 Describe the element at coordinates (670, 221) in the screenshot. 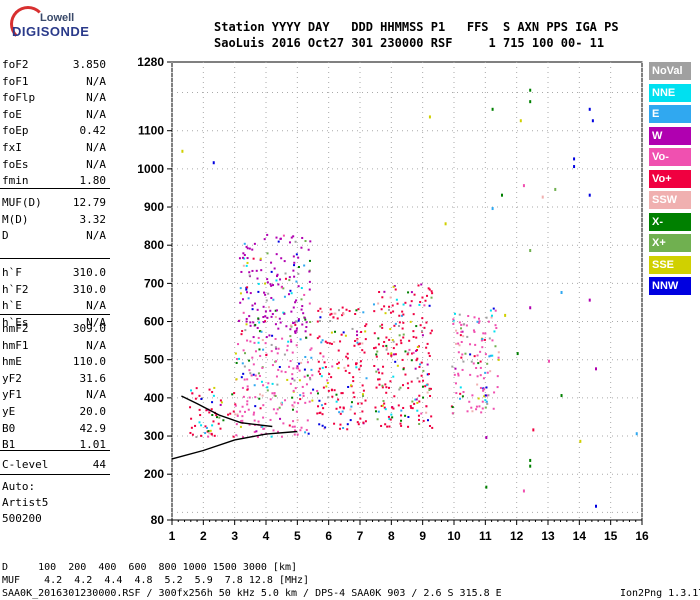

I see `legend-item-x-: X-` at that location.